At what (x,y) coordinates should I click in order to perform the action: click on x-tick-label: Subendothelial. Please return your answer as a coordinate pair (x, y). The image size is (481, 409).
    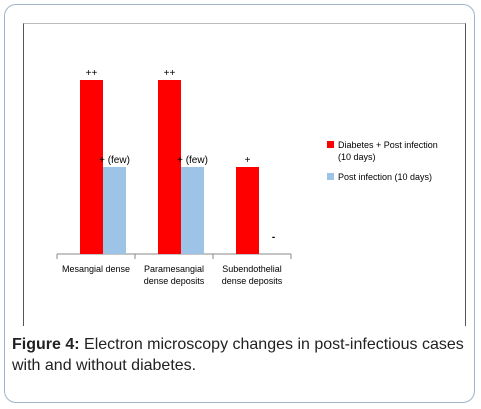
    Looking at the image, I should click on (252, 269).